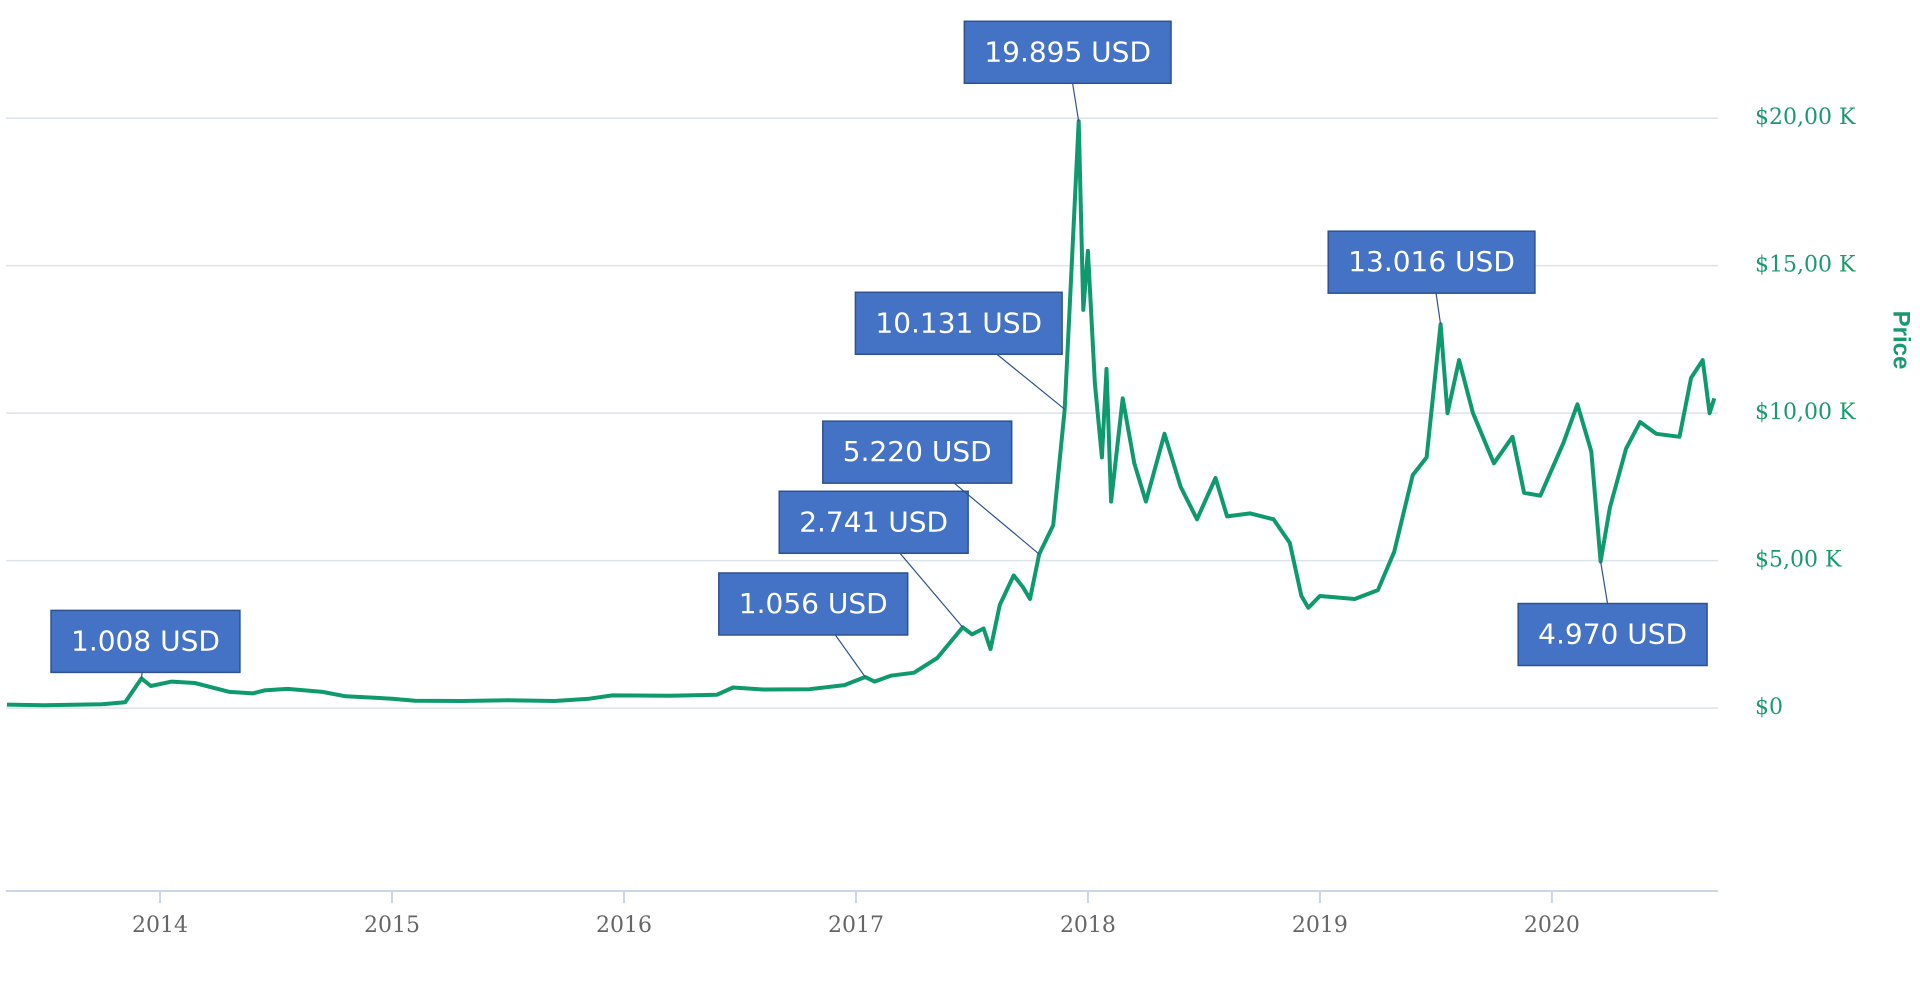 Image resolution: width=1920 pixels, height=982 pixels. Describe the element at coordinates (931, 487) in the screenshot. I see `annotation: 5.220 USD` at that location.